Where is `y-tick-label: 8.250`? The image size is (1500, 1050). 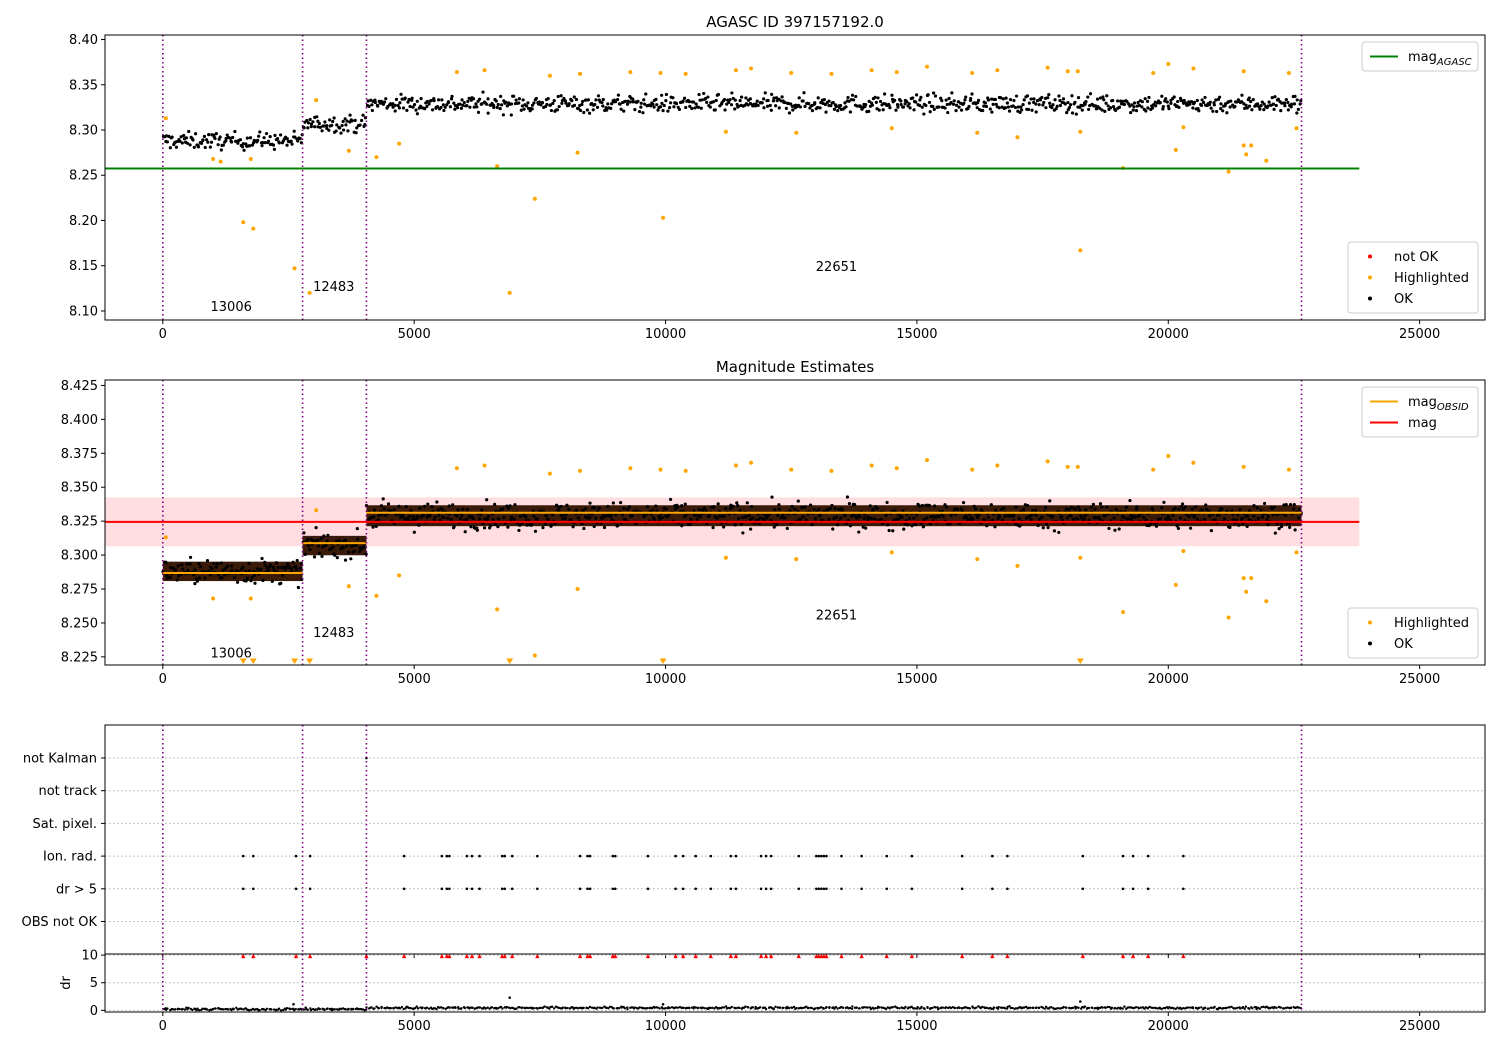
y-tick-label: 8.250 is located at coordinates (79, 623).